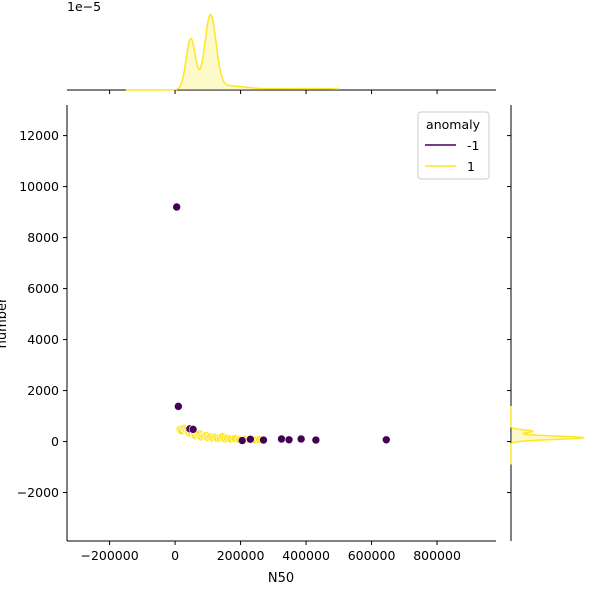  Describe the element at coordinates (42, 314) in the screenshot. I see `y-ticks: −2000 0 2000 4000 6000 8000 10000 12000` at that location.